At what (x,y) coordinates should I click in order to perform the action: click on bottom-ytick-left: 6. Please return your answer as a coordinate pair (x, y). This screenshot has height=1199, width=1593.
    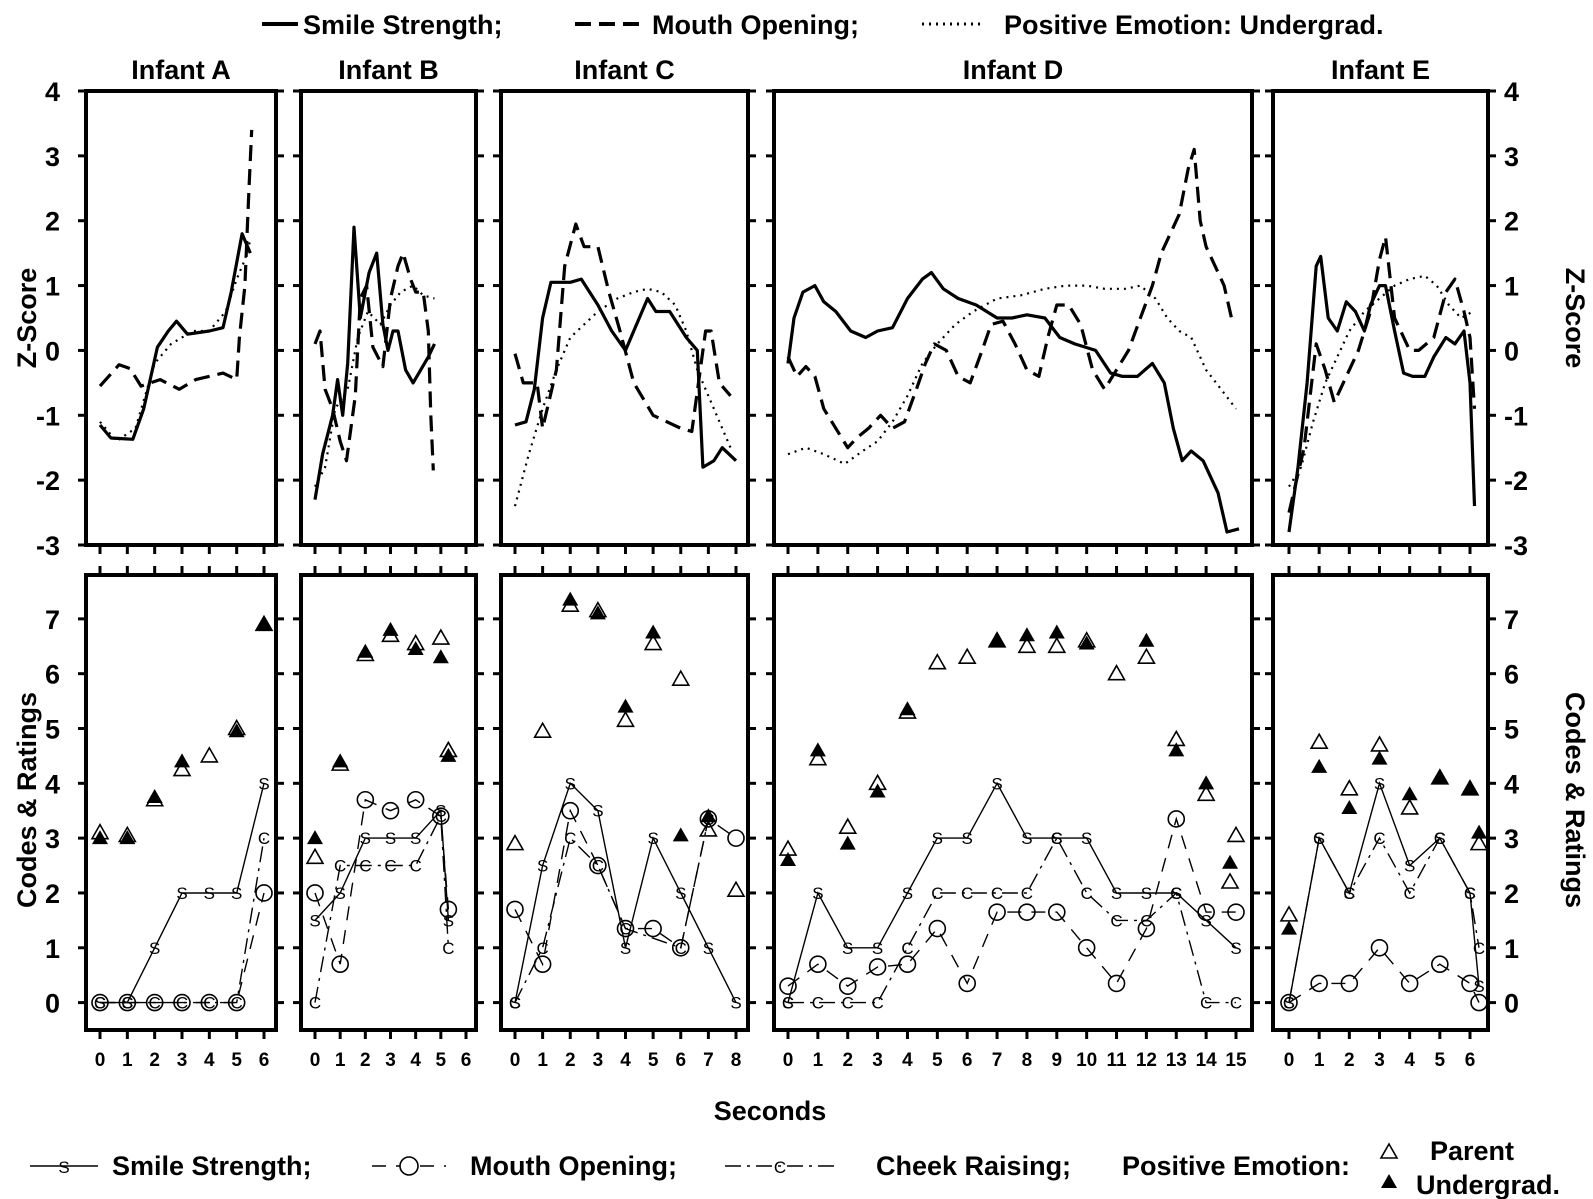
    Looking at the image, I should click on (52, 675).